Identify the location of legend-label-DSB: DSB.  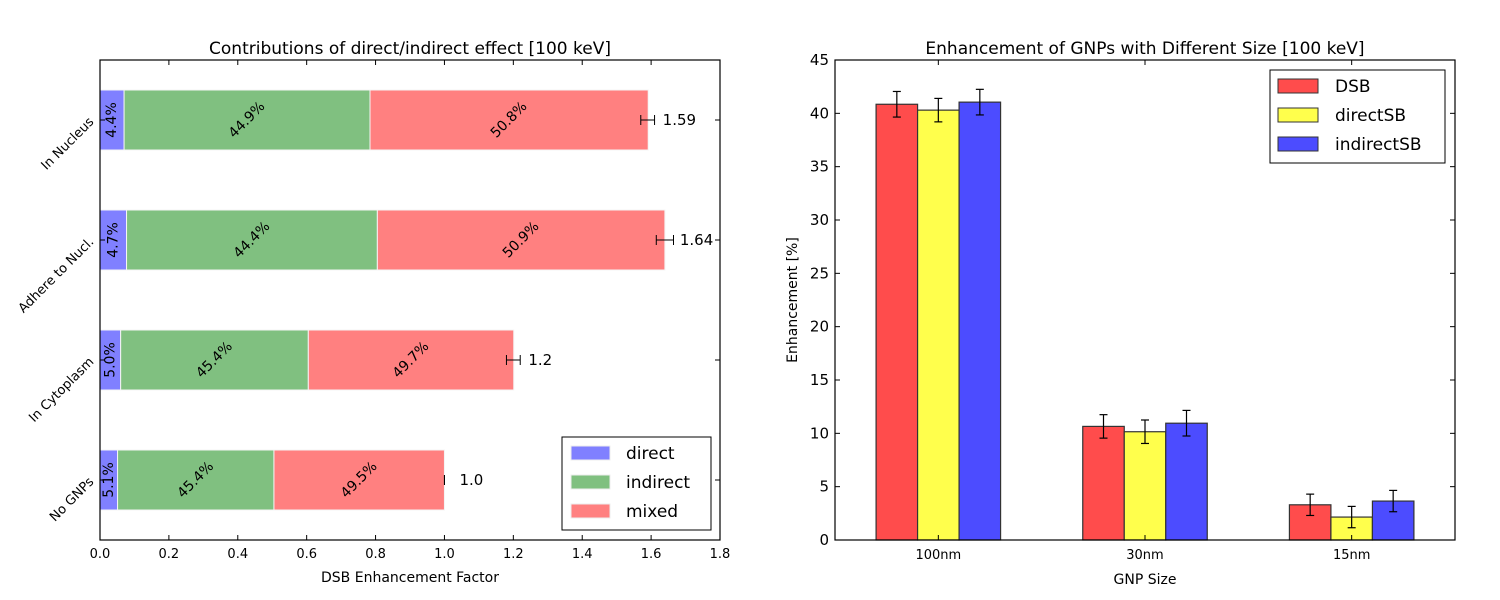
(1353, 87).